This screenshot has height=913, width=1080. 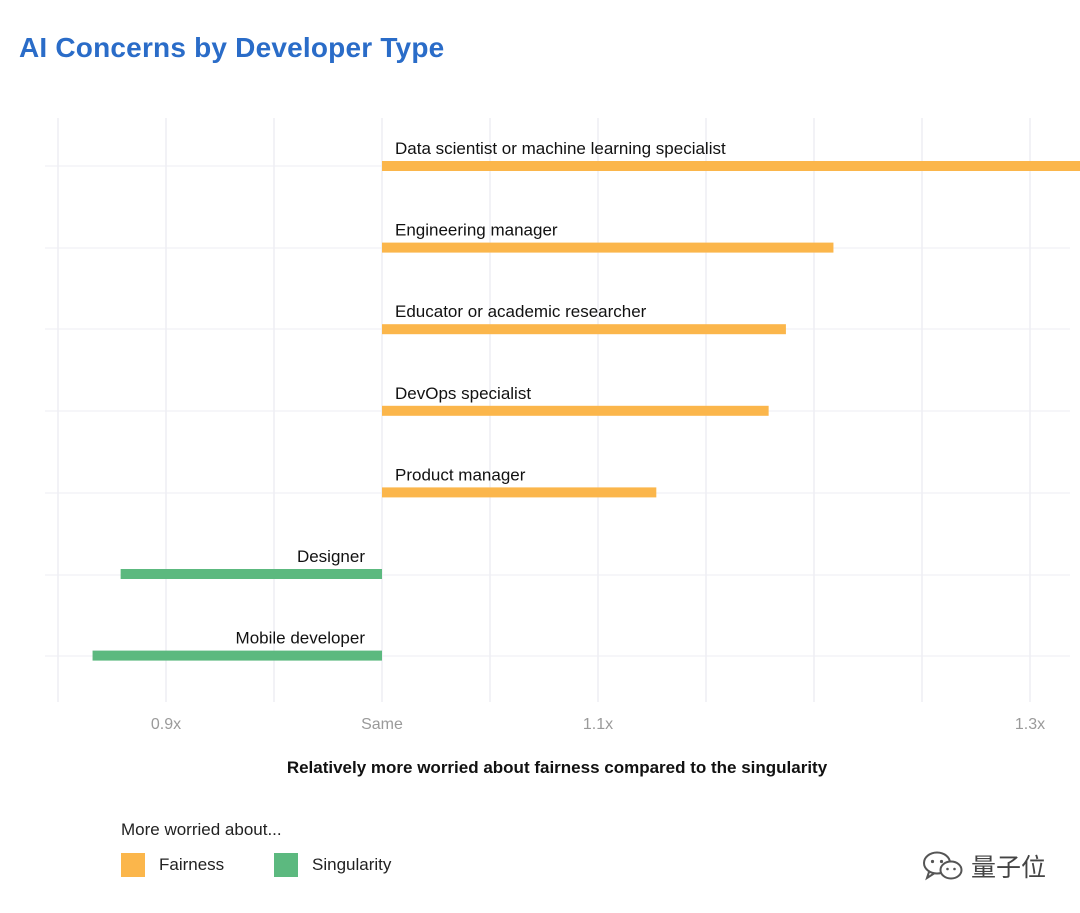 I want to click on legend-item-fairness: Fairness, so click(x=172, y=865).